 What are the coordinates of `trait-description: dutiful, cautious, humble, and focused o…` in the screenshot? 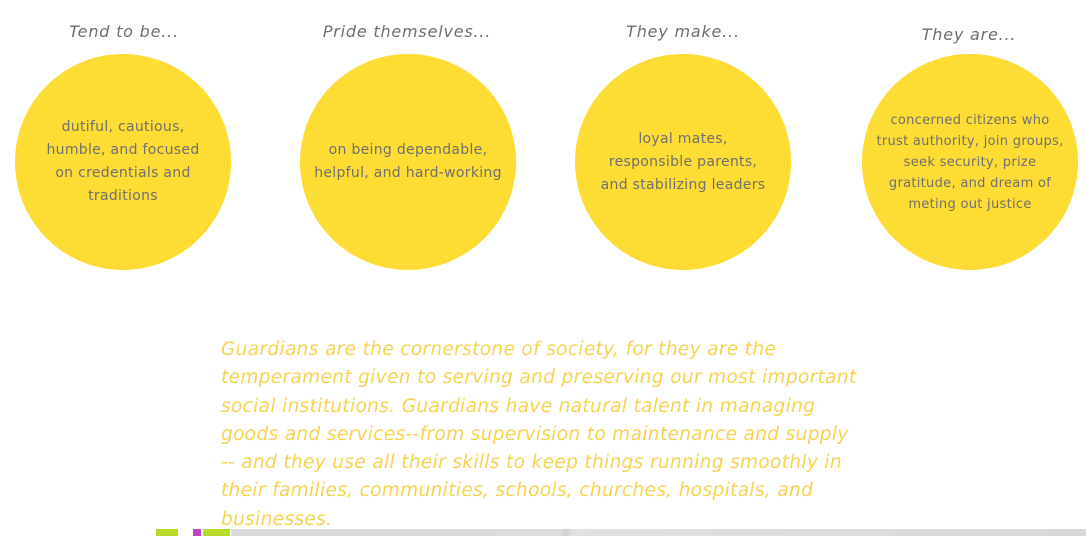 It's located at (123, 161).